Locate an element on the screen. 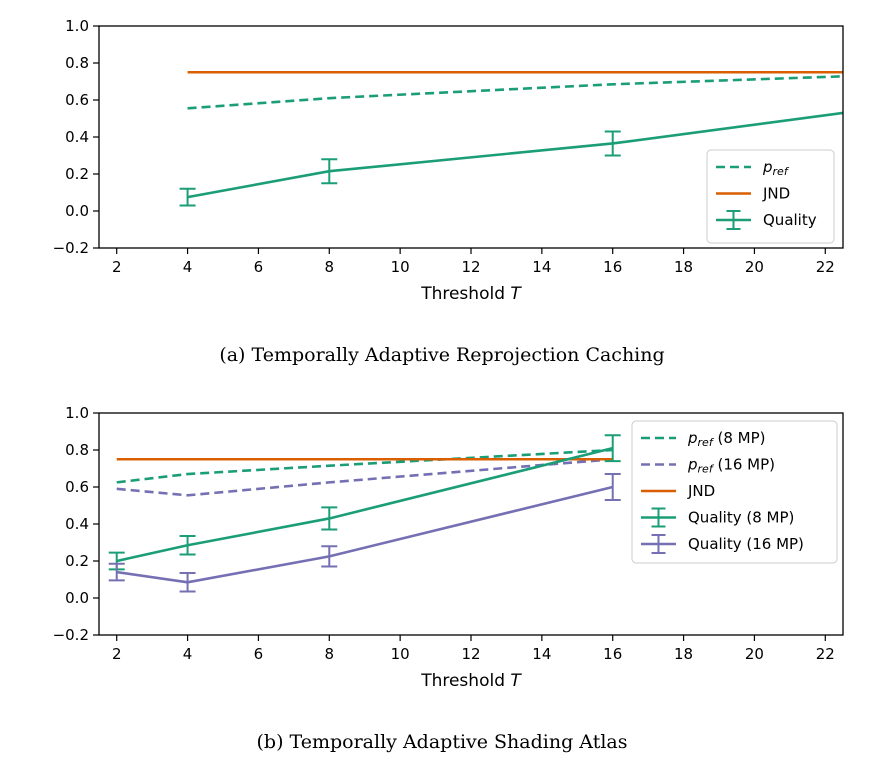  legend-box is located at coordinates (734, 492).